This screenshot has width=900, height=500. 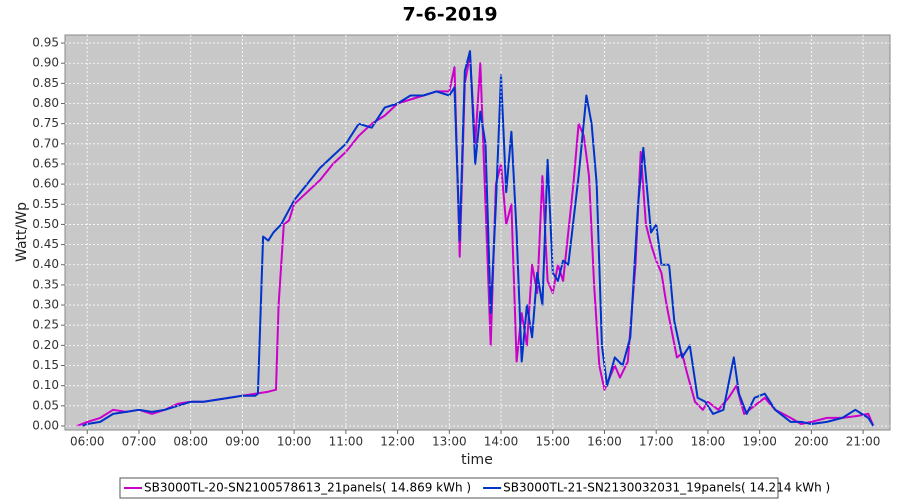 What do you see at coordinates (139, 442) in the screenshot?
I see `x-tick-label: 07:00` at bounding box center [139, 442].